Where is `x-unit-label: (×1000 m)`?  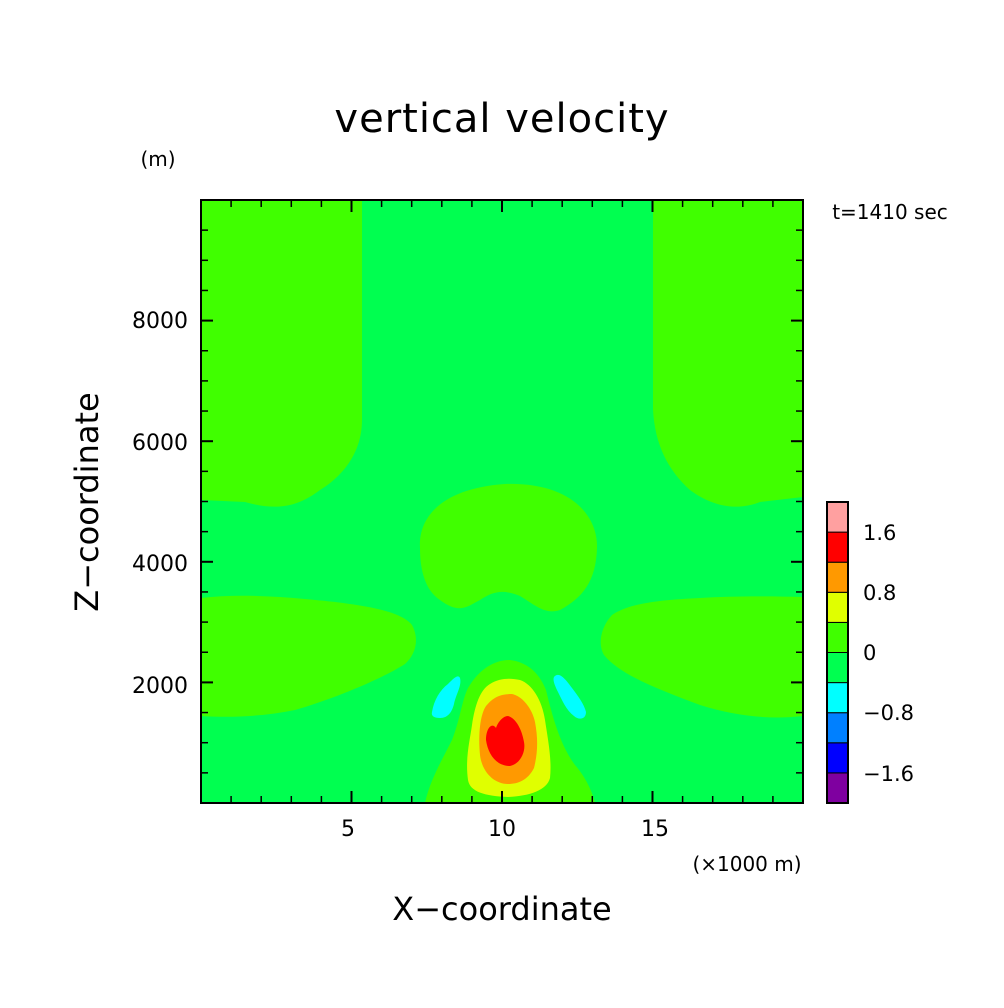
x-unit-label: (×1000 m) is located at coordinates (746, 864).